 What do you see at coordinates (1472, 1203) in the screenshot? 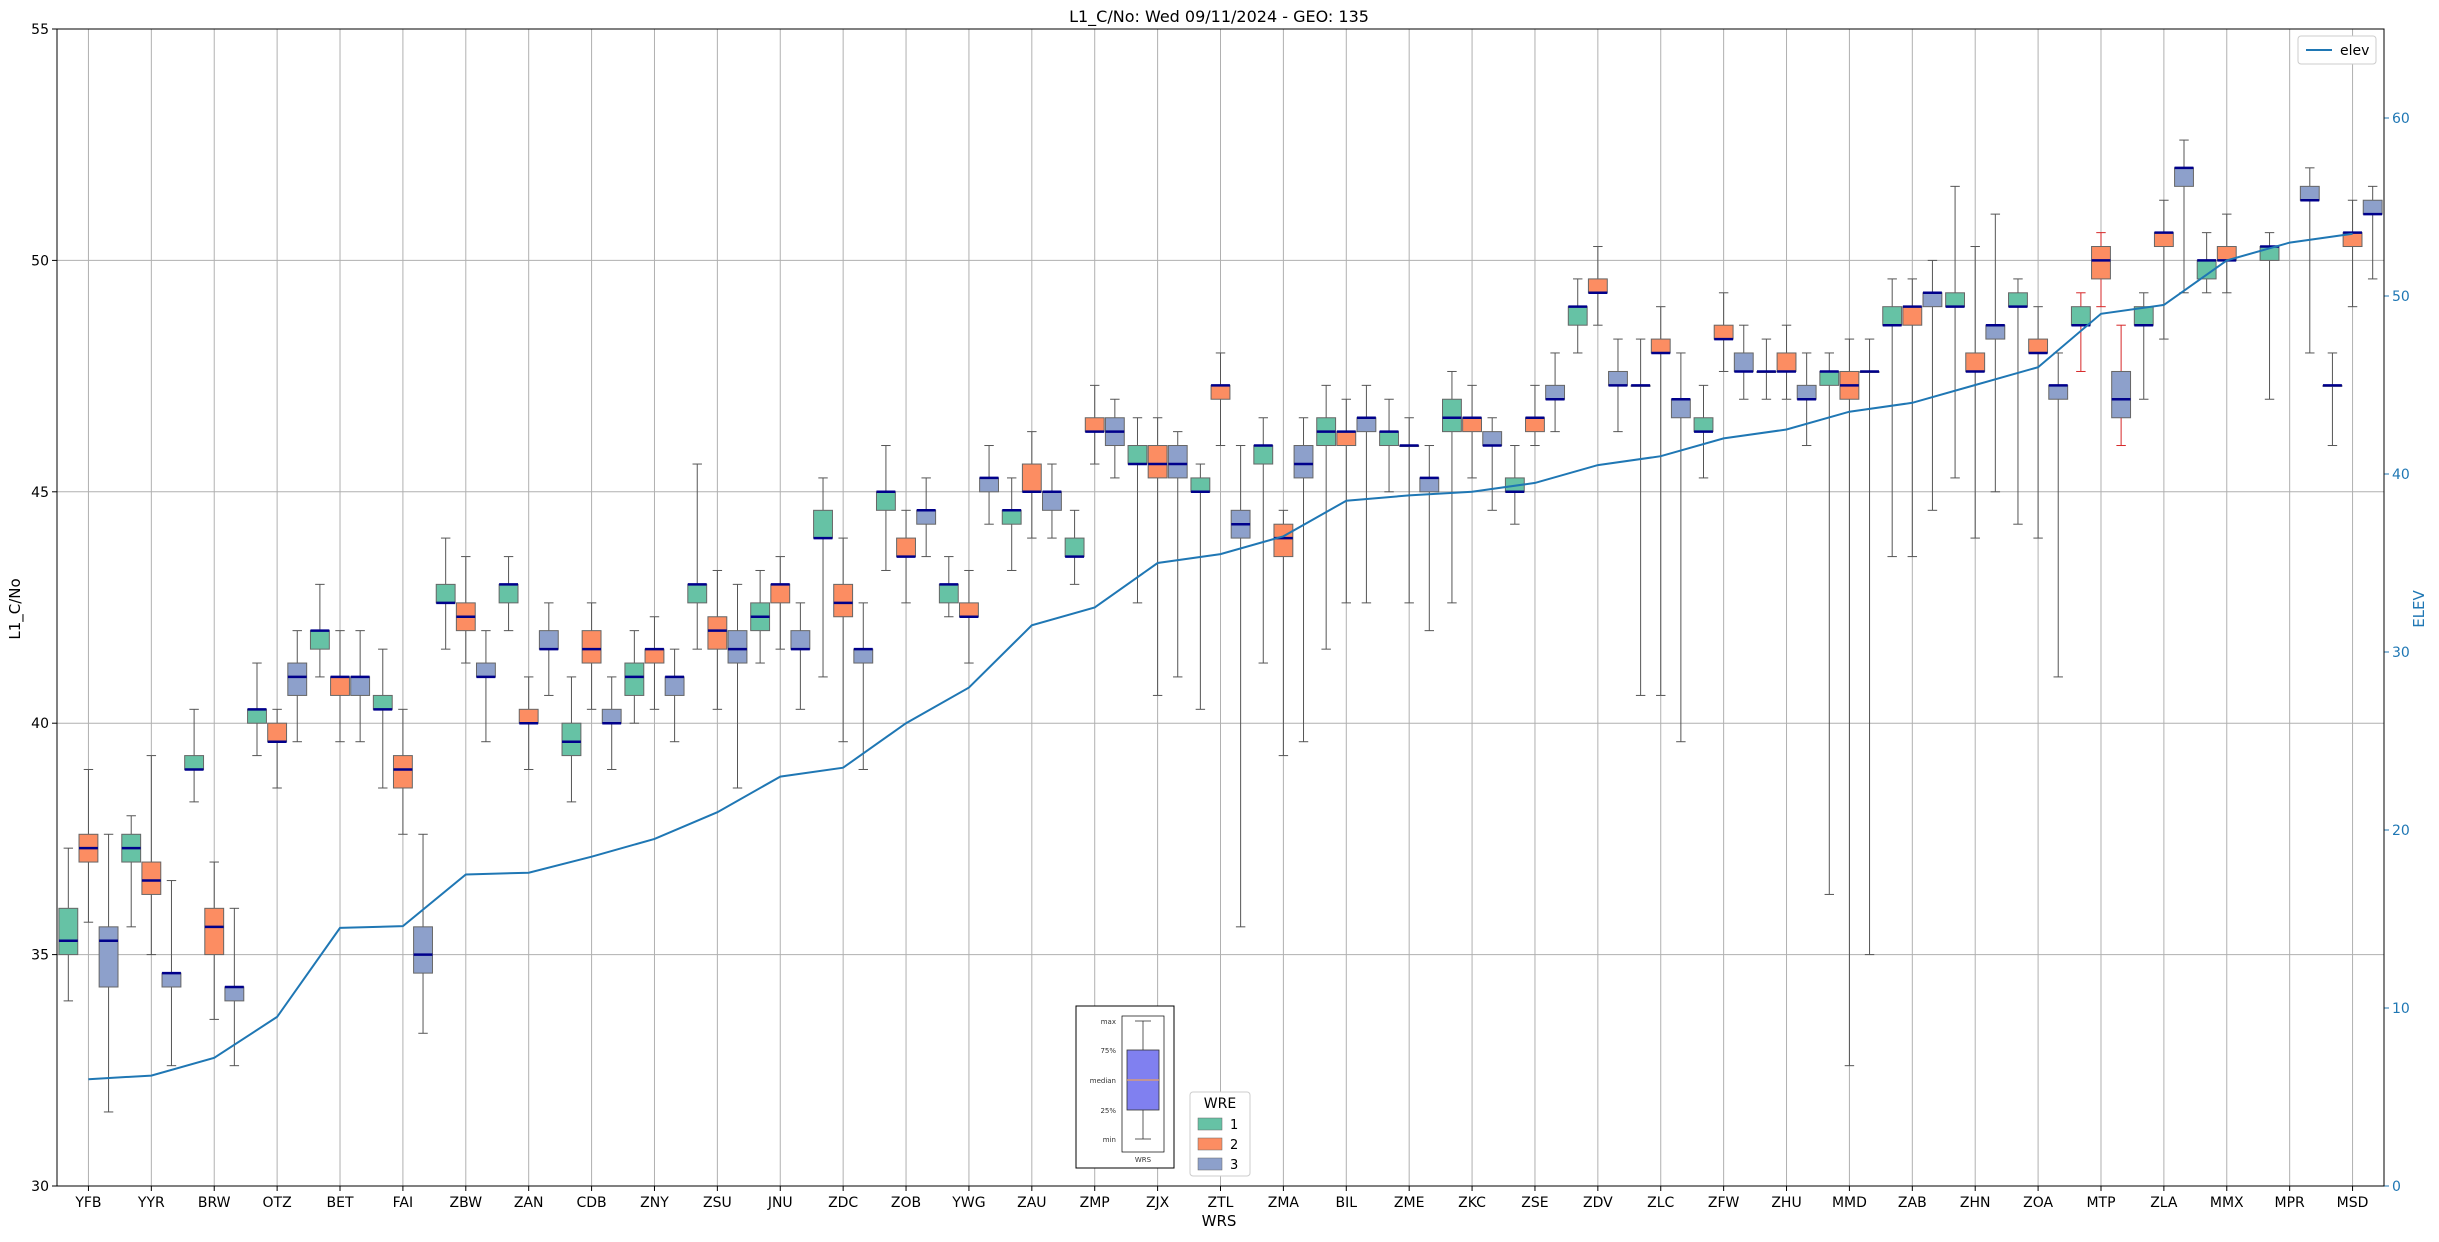
I see `x-tick-label: ZKC` at bounding box center [1472, 1203].